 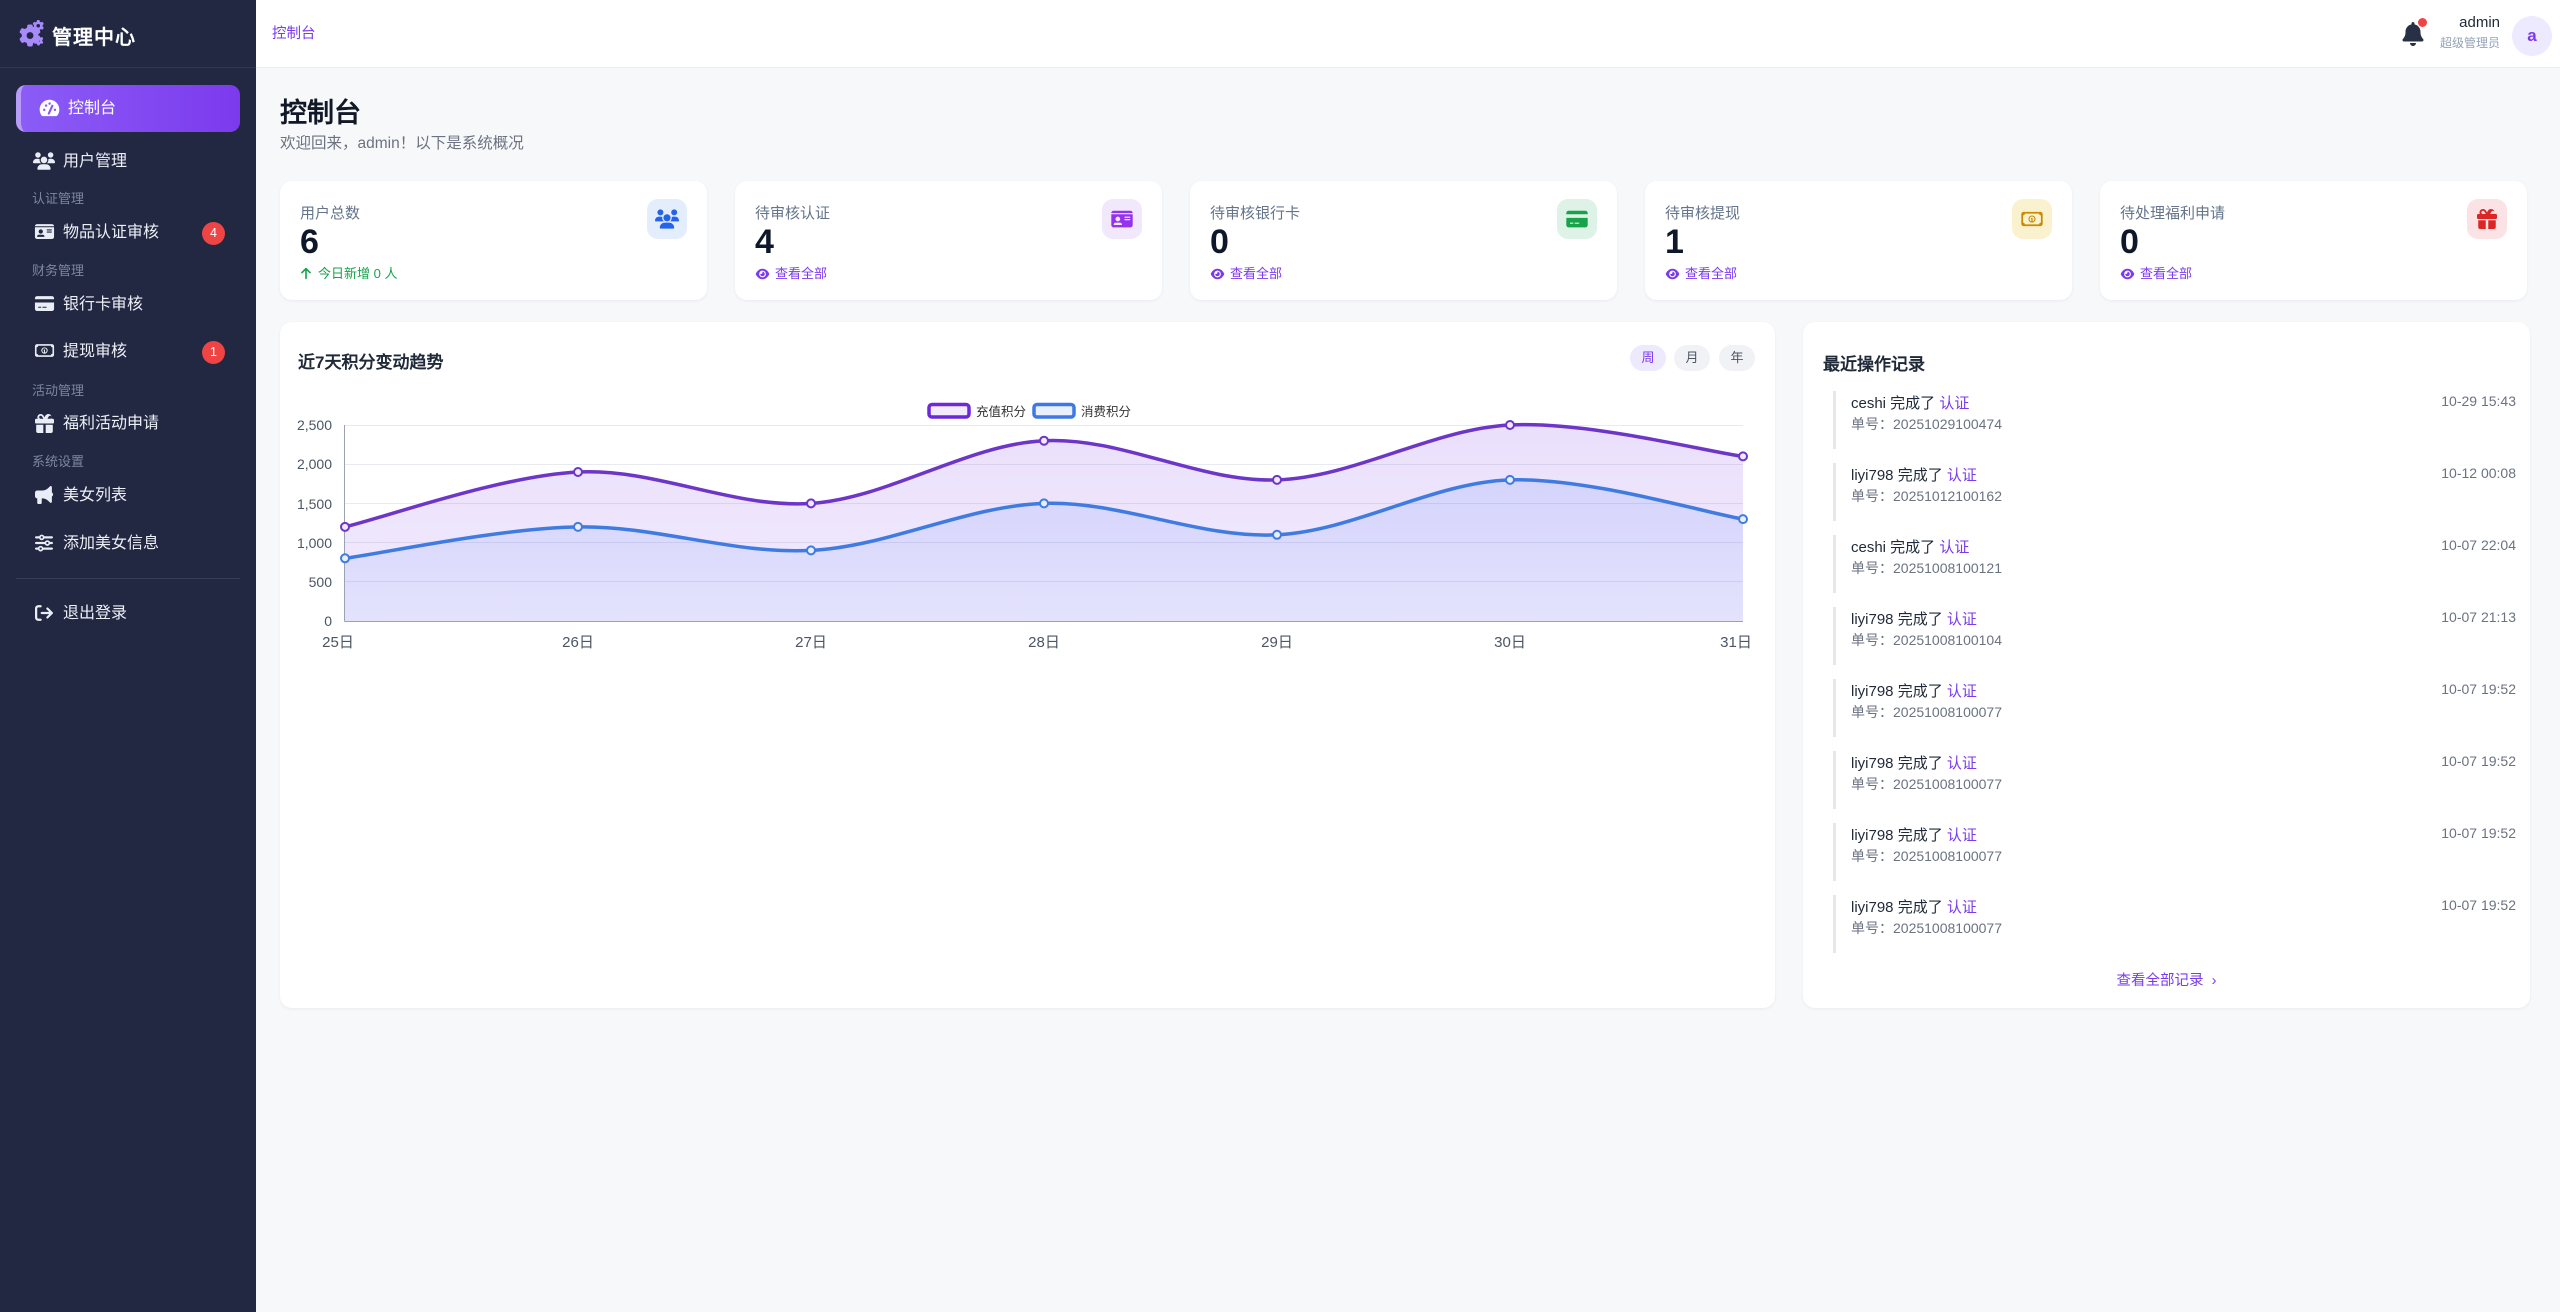 I want to click on svg-text: 消费积分, so click(x=1106, y=412).